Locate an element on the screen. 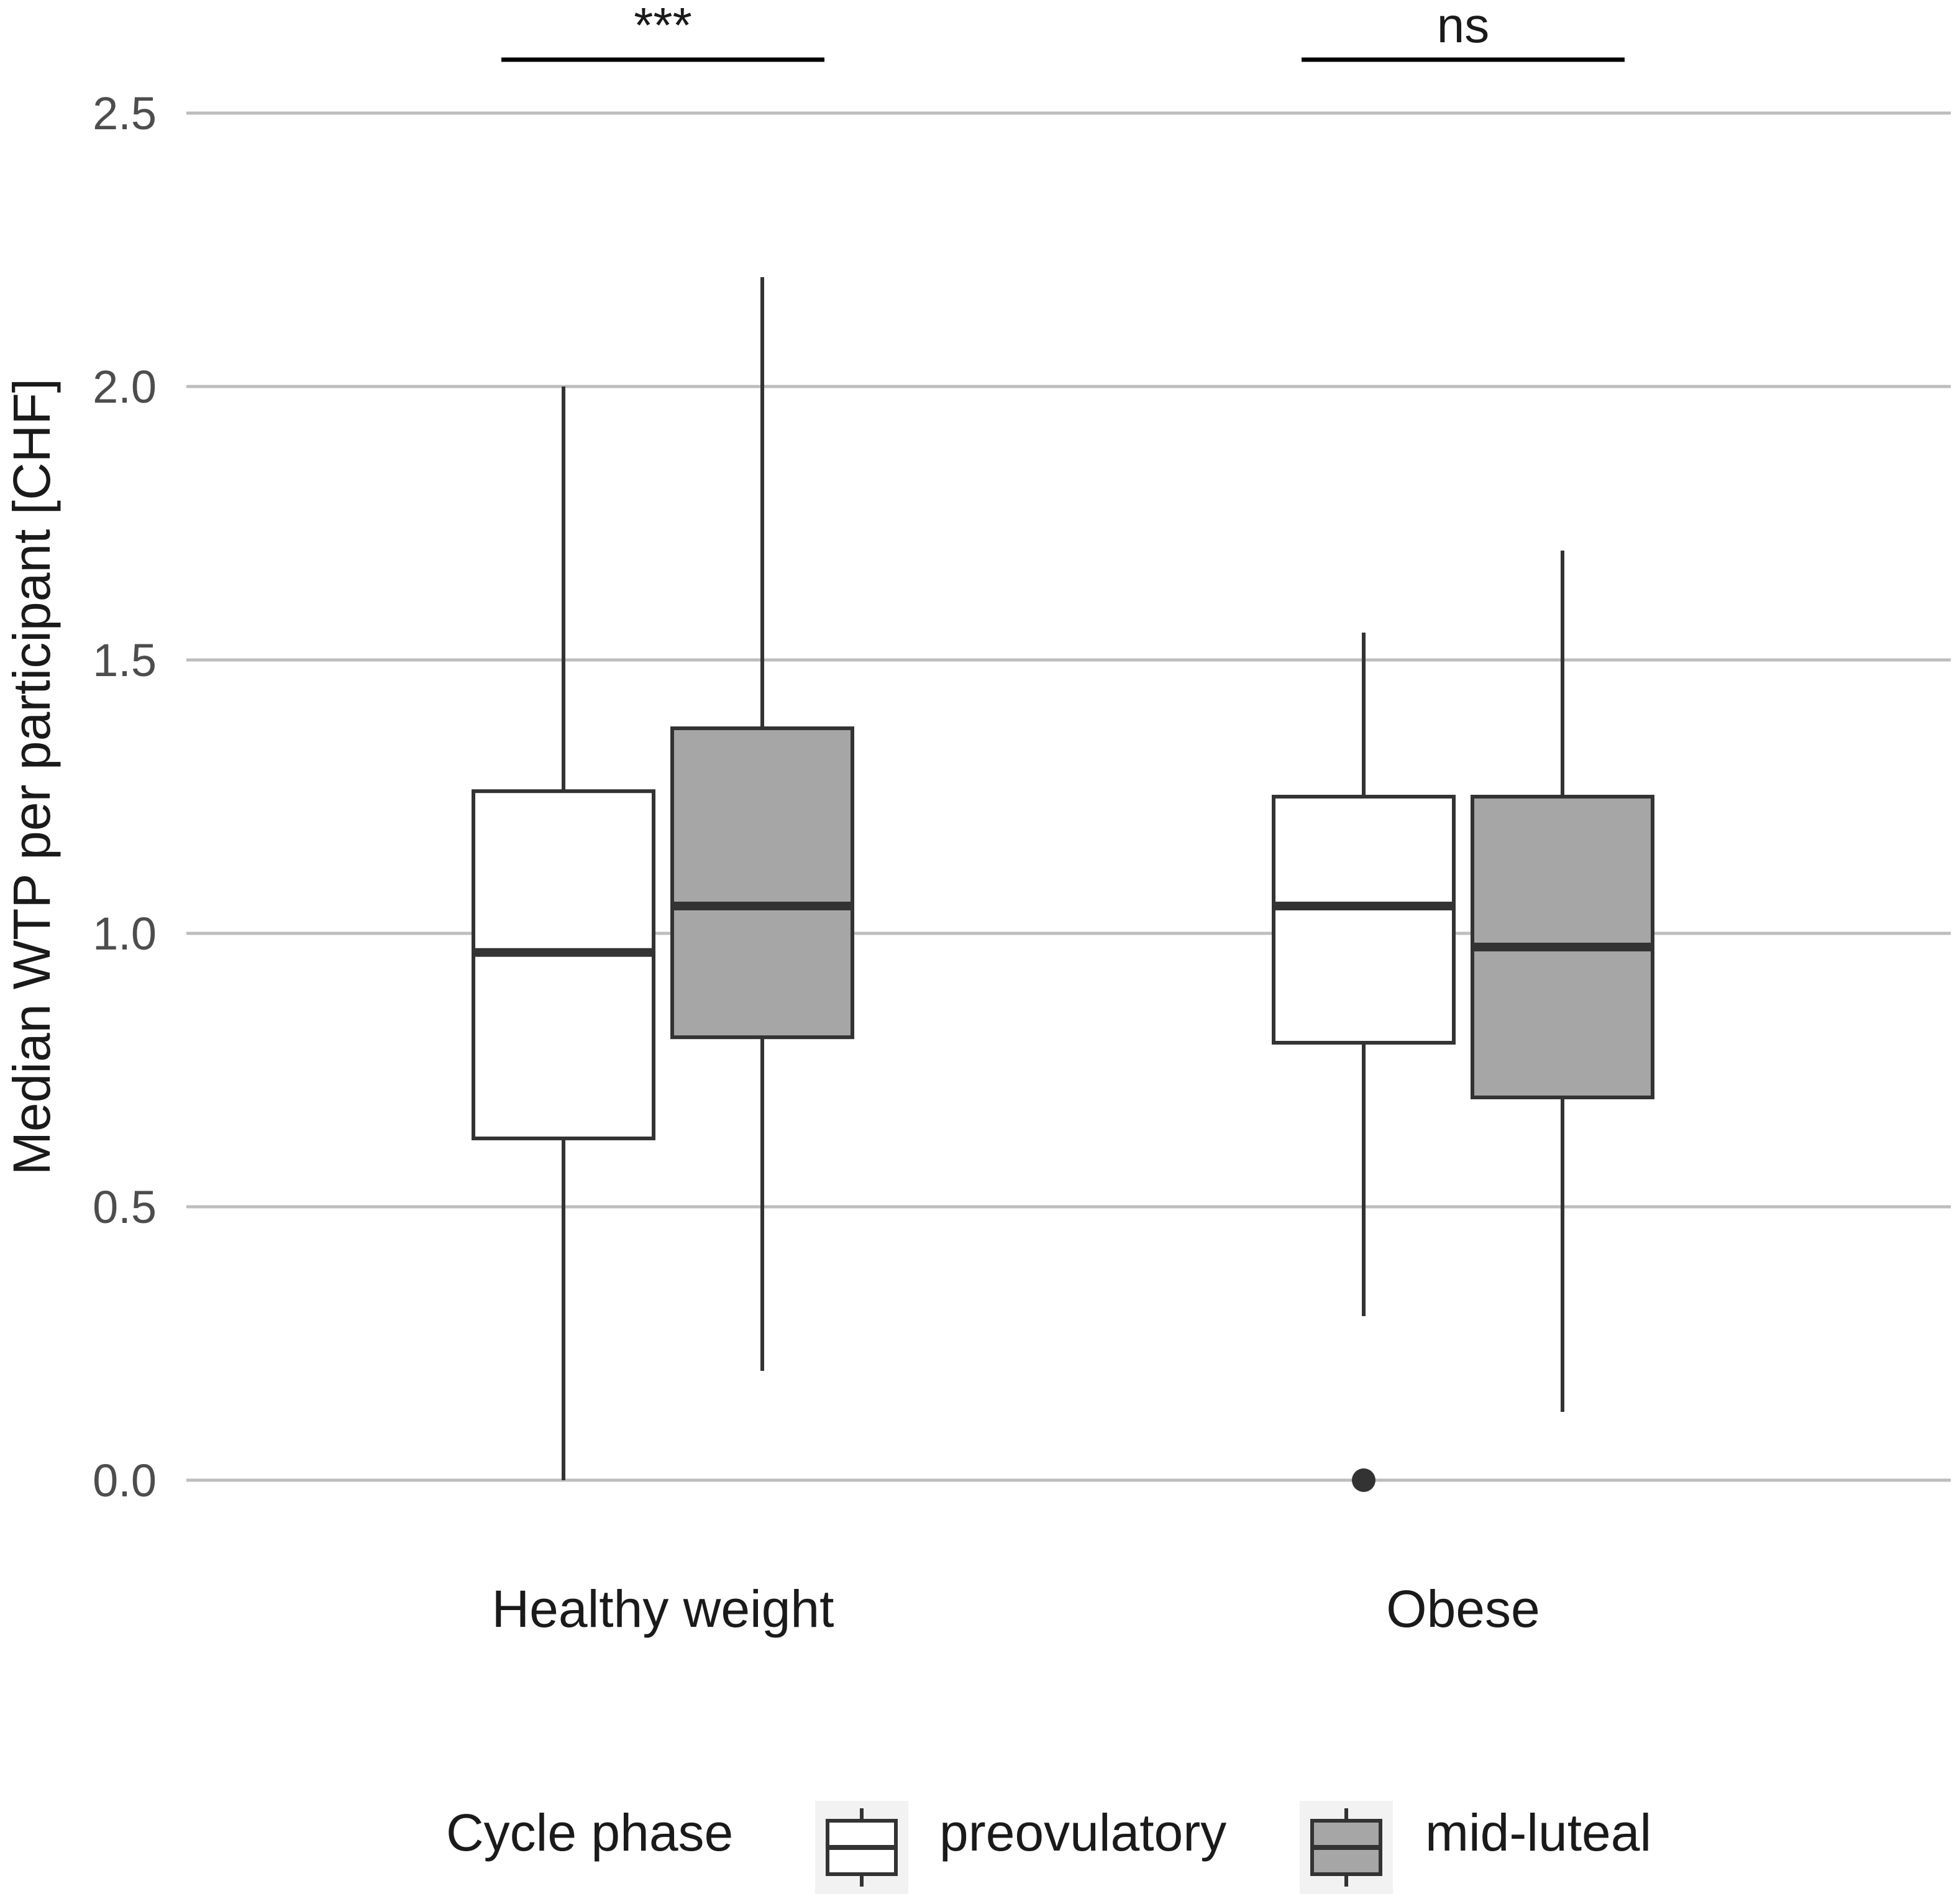 This screenshot has width=1957, height=1904. legend-item-label: preovulatory is located at coordinates (1083, 1833).